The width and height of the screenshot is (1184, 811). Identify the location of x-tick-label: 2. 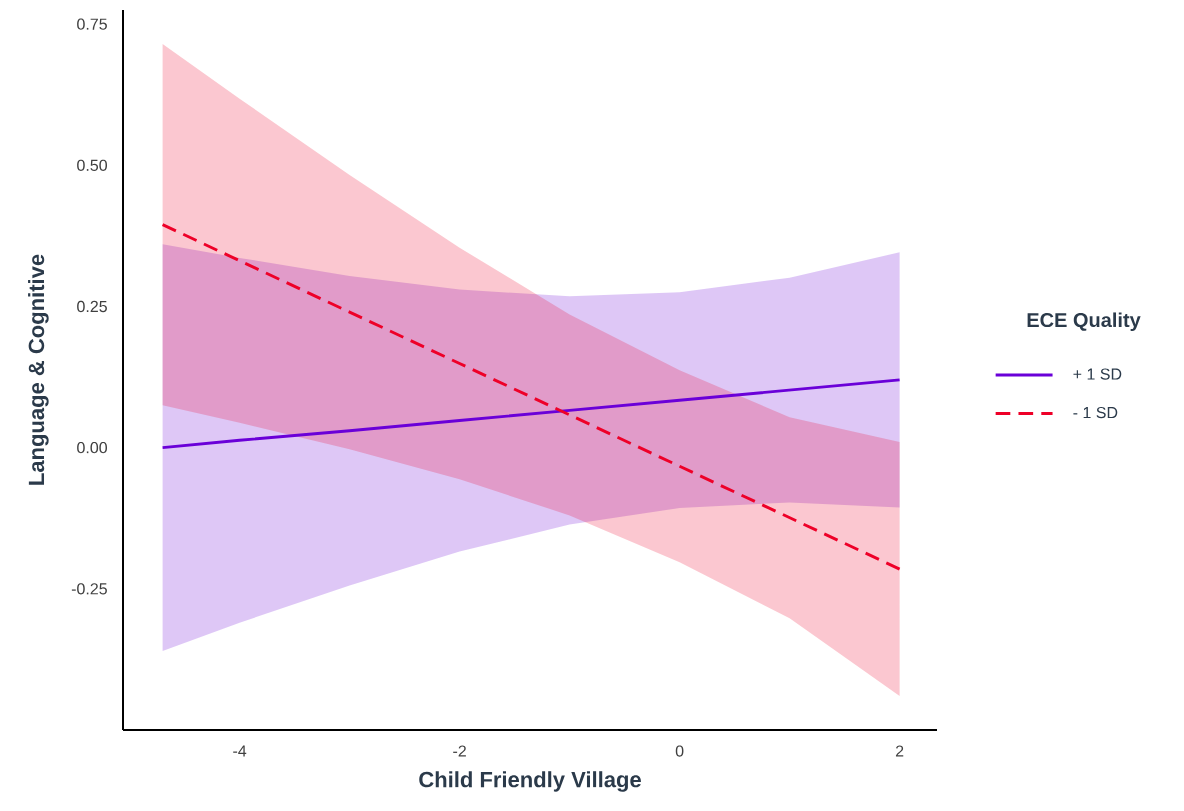
(899, 751).